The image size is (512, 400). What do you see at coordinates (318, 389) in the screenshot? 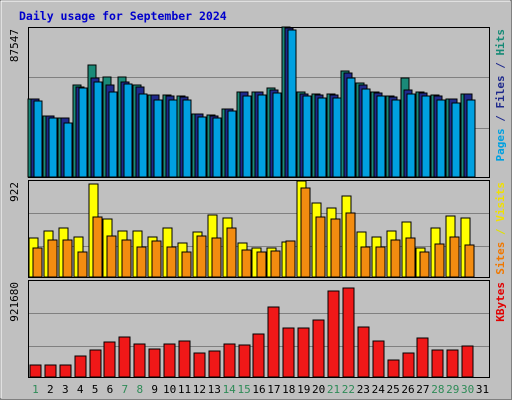
I see `x-tick-label: 20` at bounding box center [318, 389].